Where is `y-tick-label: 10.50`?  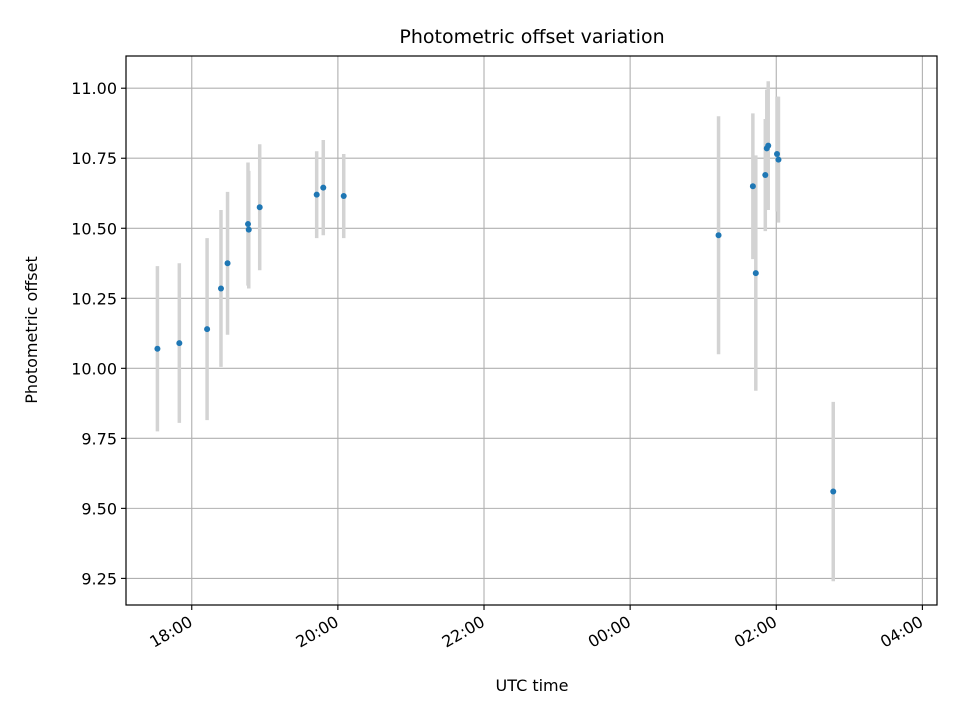
y-tick-label: 10.50 is located at coordinates (94, 228).